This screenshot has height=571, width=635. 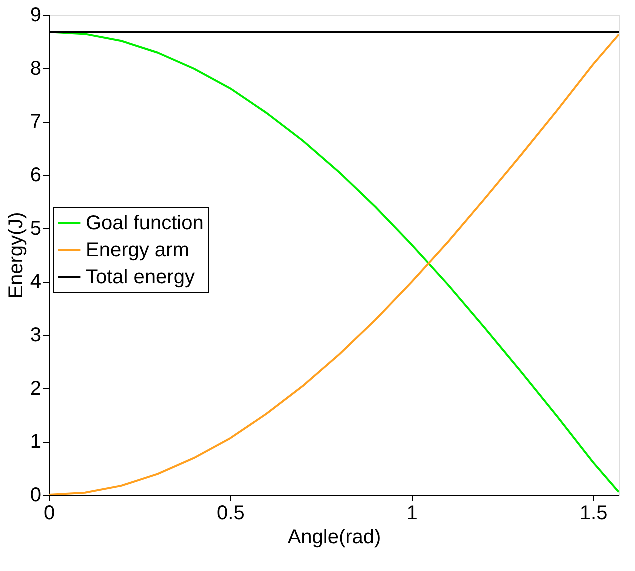 I want to click on y-tick-label: 4, so click(x=36, y=282).